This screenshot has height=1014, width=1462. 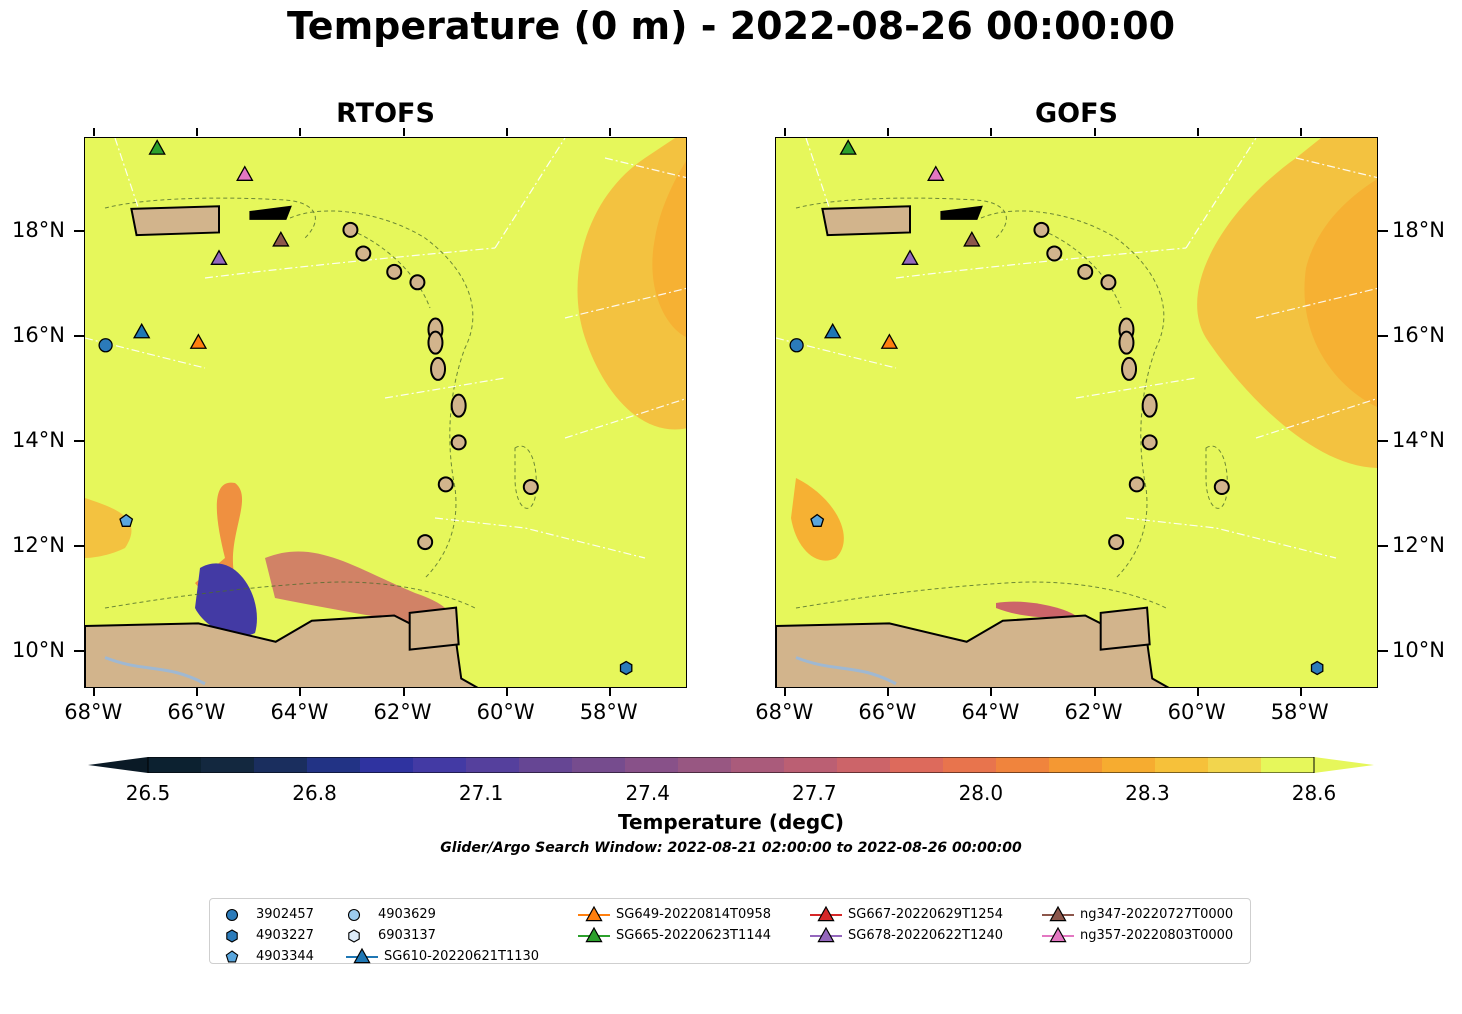 What do you see at coordinates (232, 915) in the screenshot?
I see `legend-marker-circle-icon` at bounding box center [232, 915].